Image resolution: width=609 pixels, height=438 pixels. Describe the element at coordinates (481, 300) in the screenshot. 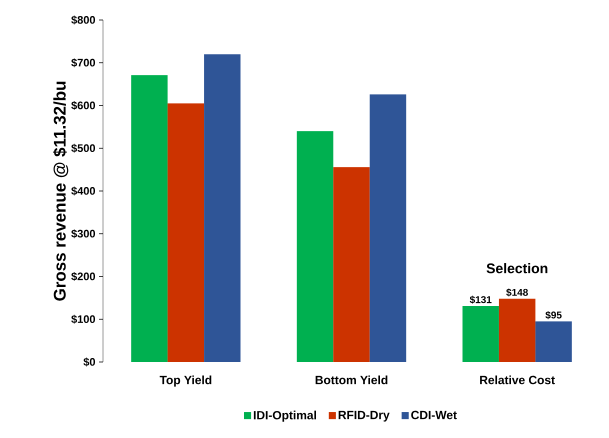

I see `data-label: $131` at that location.